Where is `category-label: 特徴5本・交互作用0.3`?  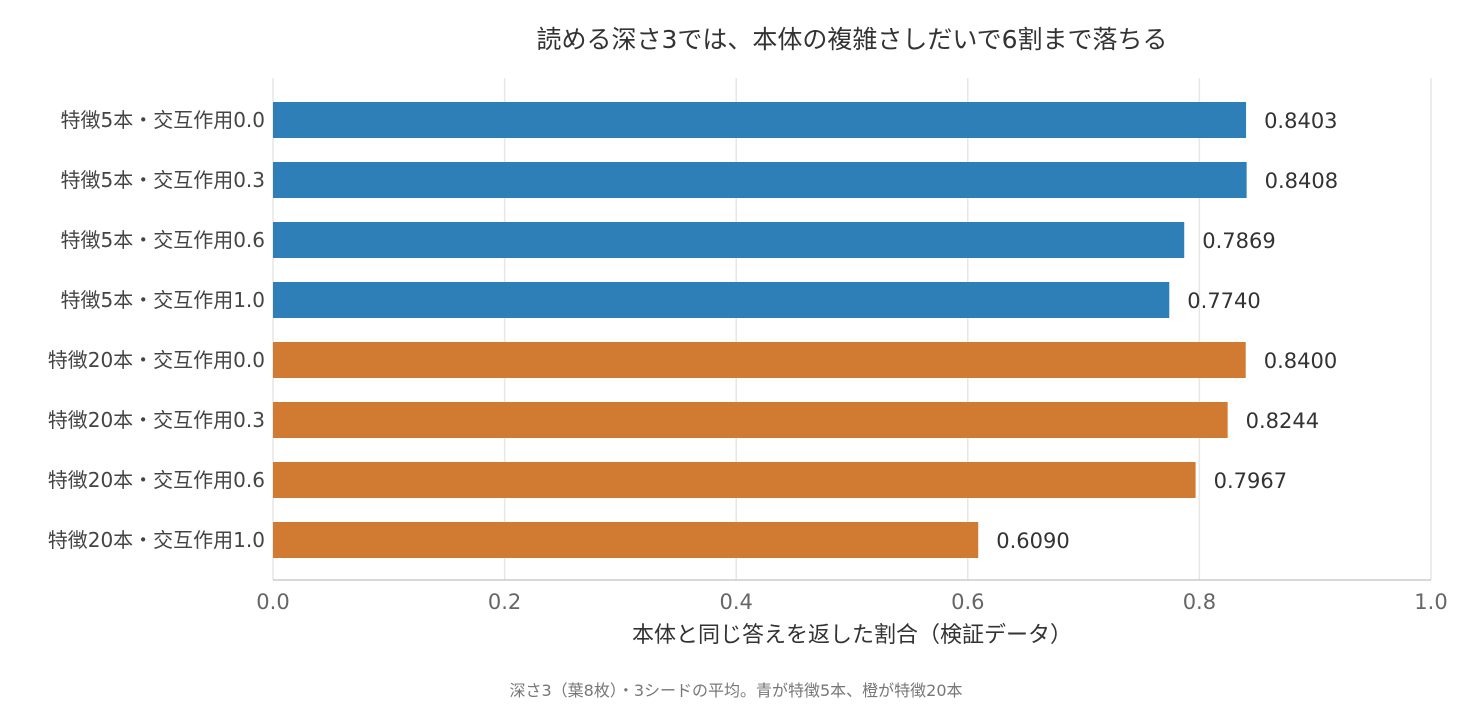 category-label: 特徴5本・交互作用0.3 is located at coordinates (162, 180).